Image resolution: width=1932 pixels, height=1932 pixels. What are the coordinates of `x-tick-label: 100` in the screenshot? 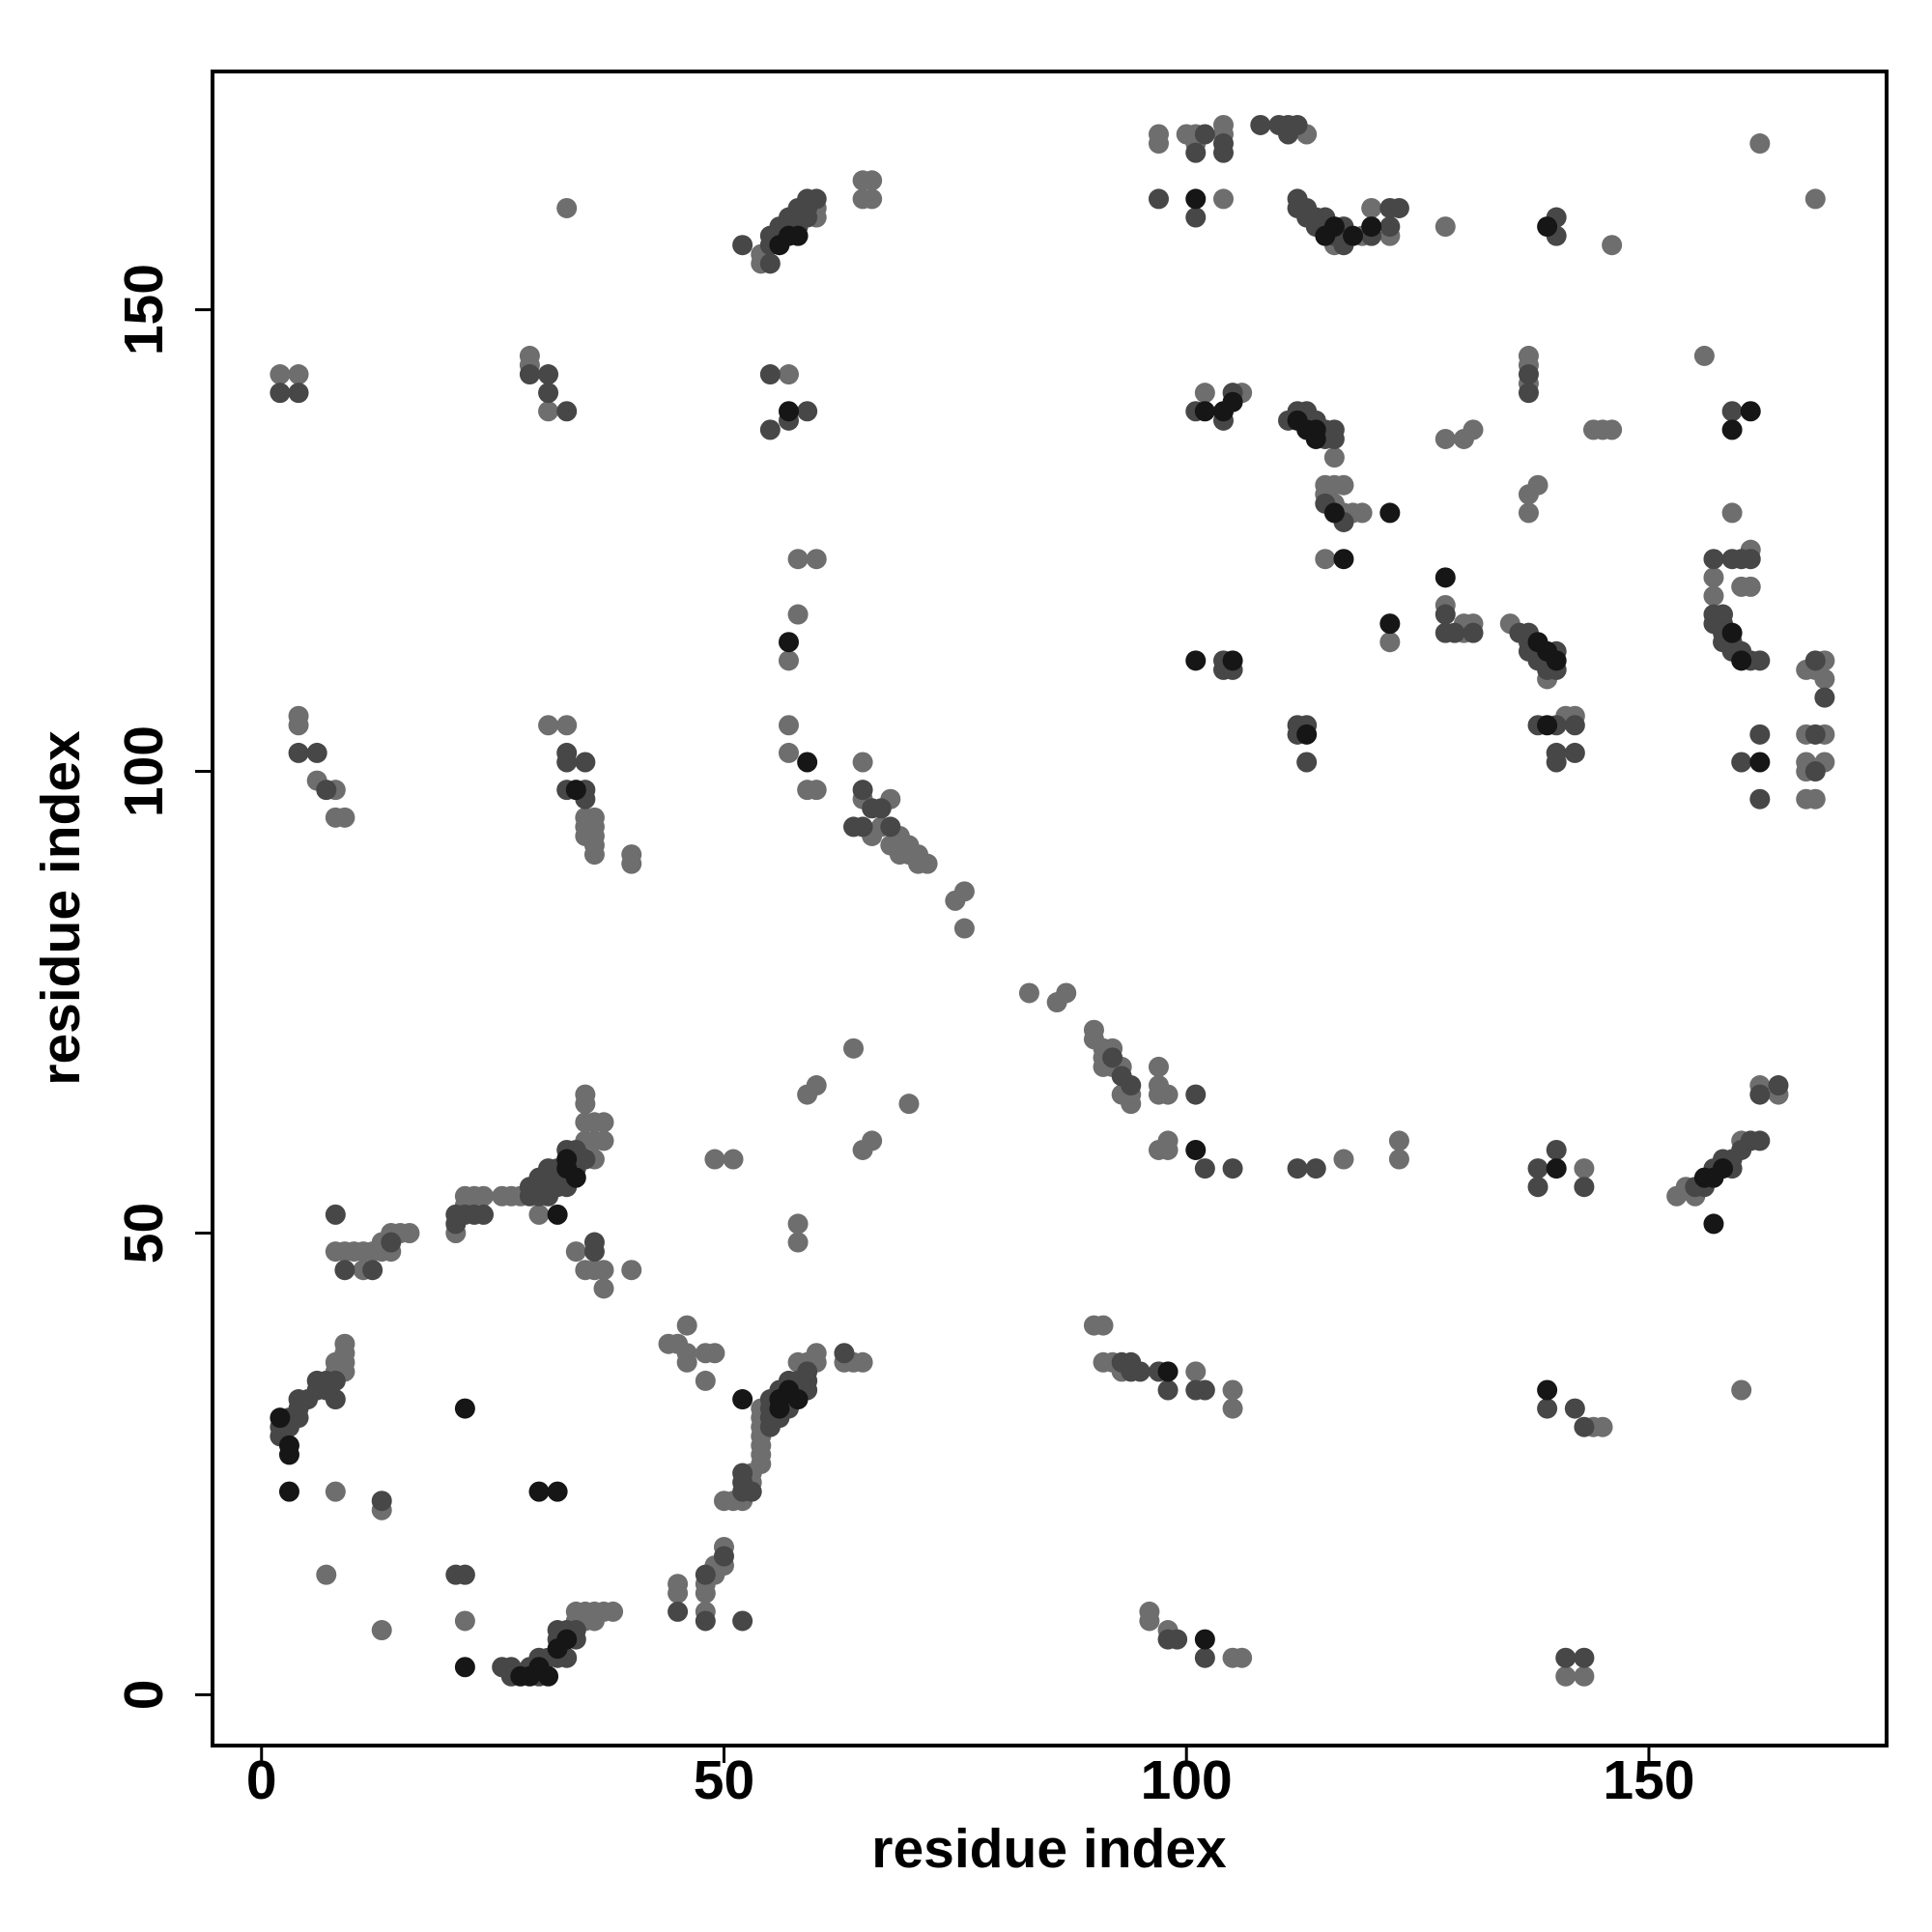 It's located at (1187, 1780).